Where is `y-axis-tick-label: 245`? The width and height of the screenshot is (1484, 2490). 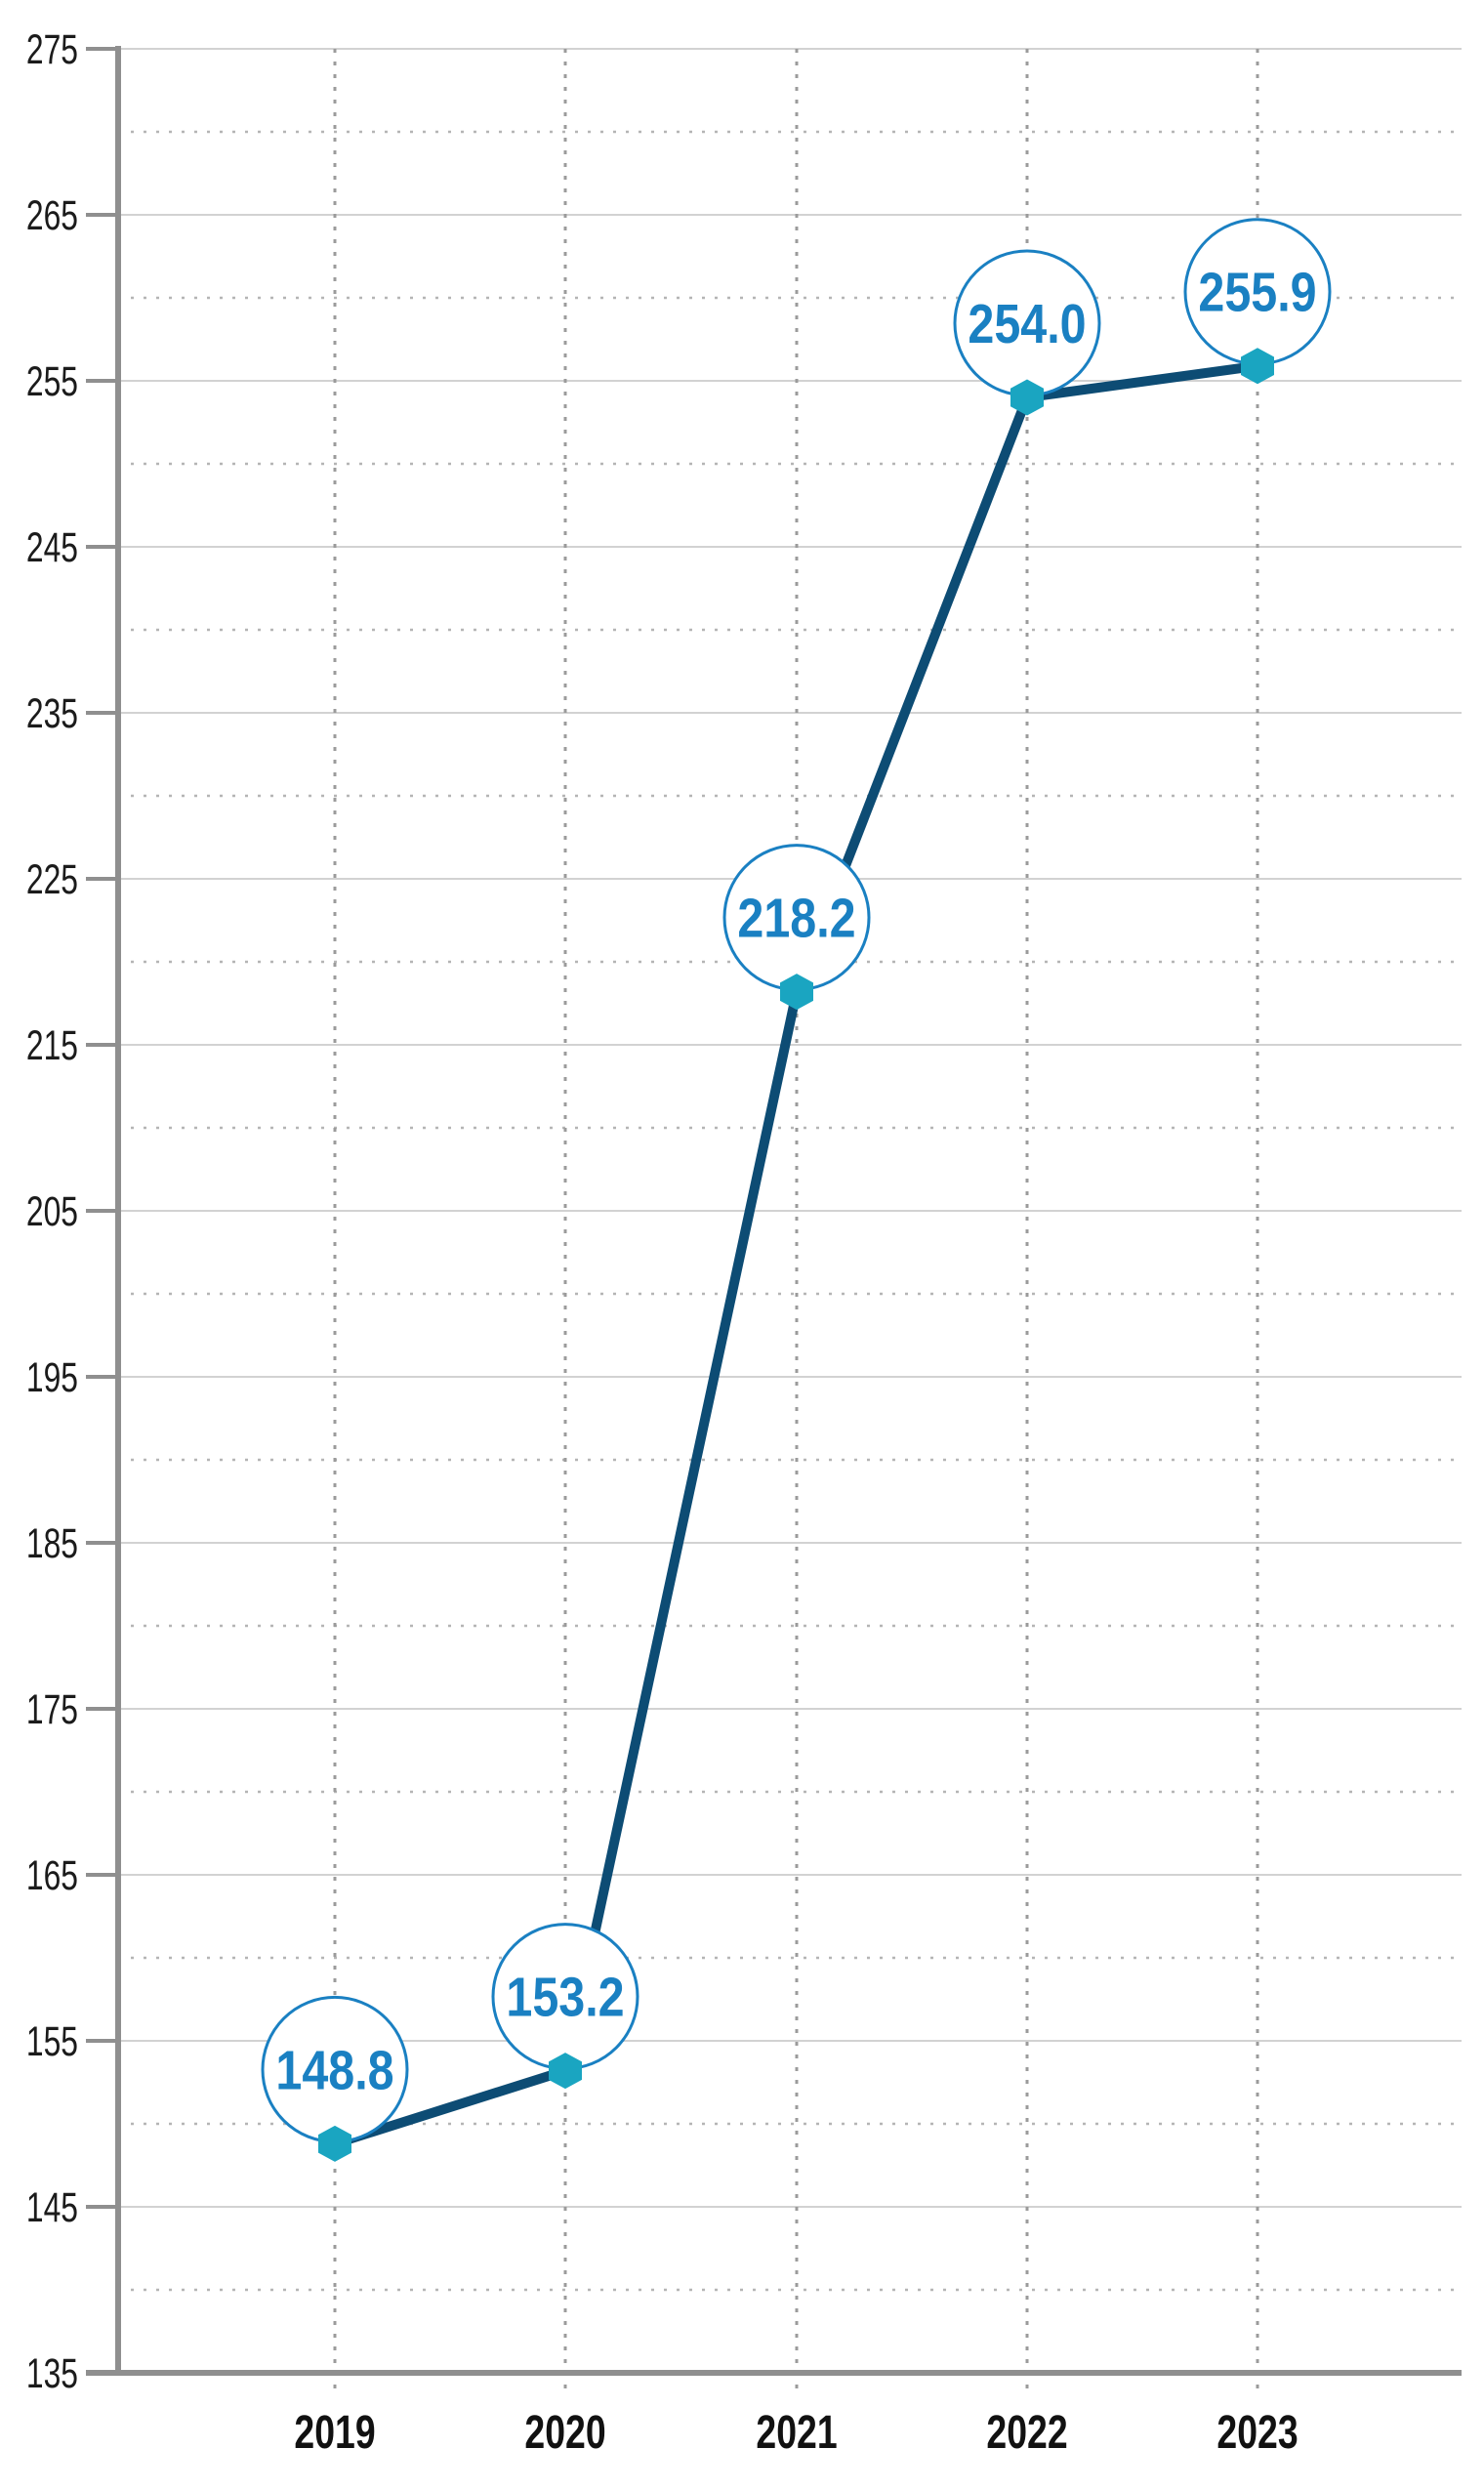
y-axis-tick-label: 245 is located at coordinates (52, 549).